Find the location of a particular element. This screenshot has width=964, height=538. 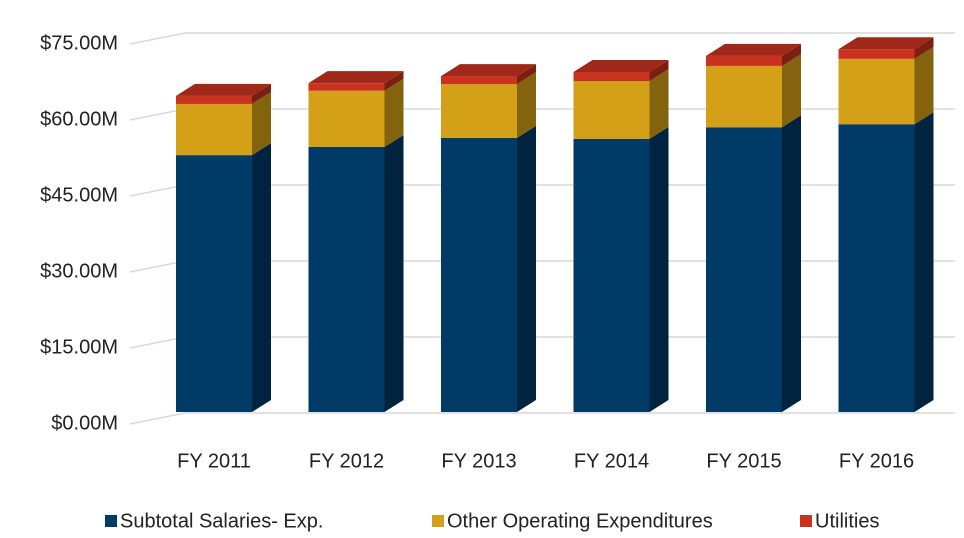

x-tick-label: FY 2015 is located at coordinates (743, 461).